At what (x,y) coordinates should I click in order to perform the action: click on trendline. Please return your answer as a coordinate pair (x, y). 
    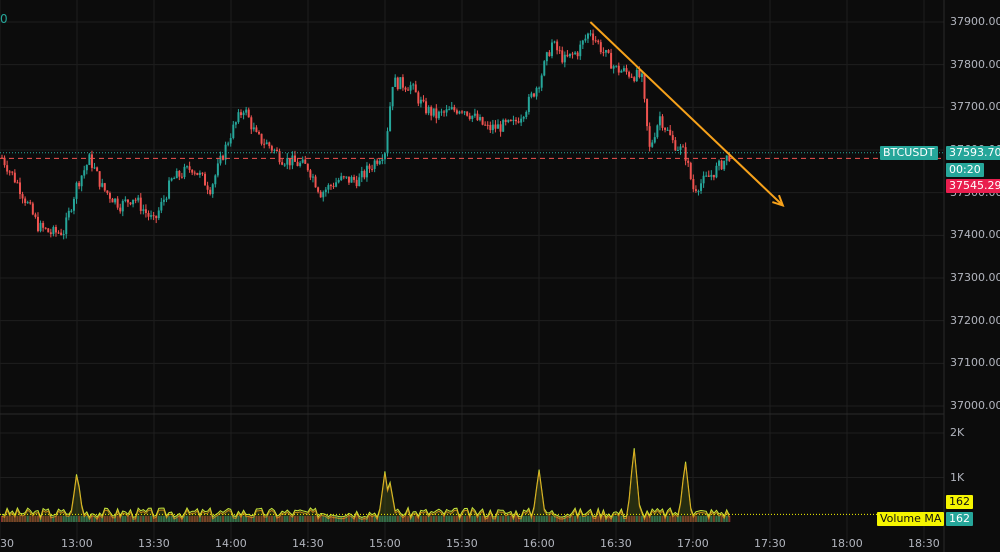
    Looking at the image, I should click on (686, 114).